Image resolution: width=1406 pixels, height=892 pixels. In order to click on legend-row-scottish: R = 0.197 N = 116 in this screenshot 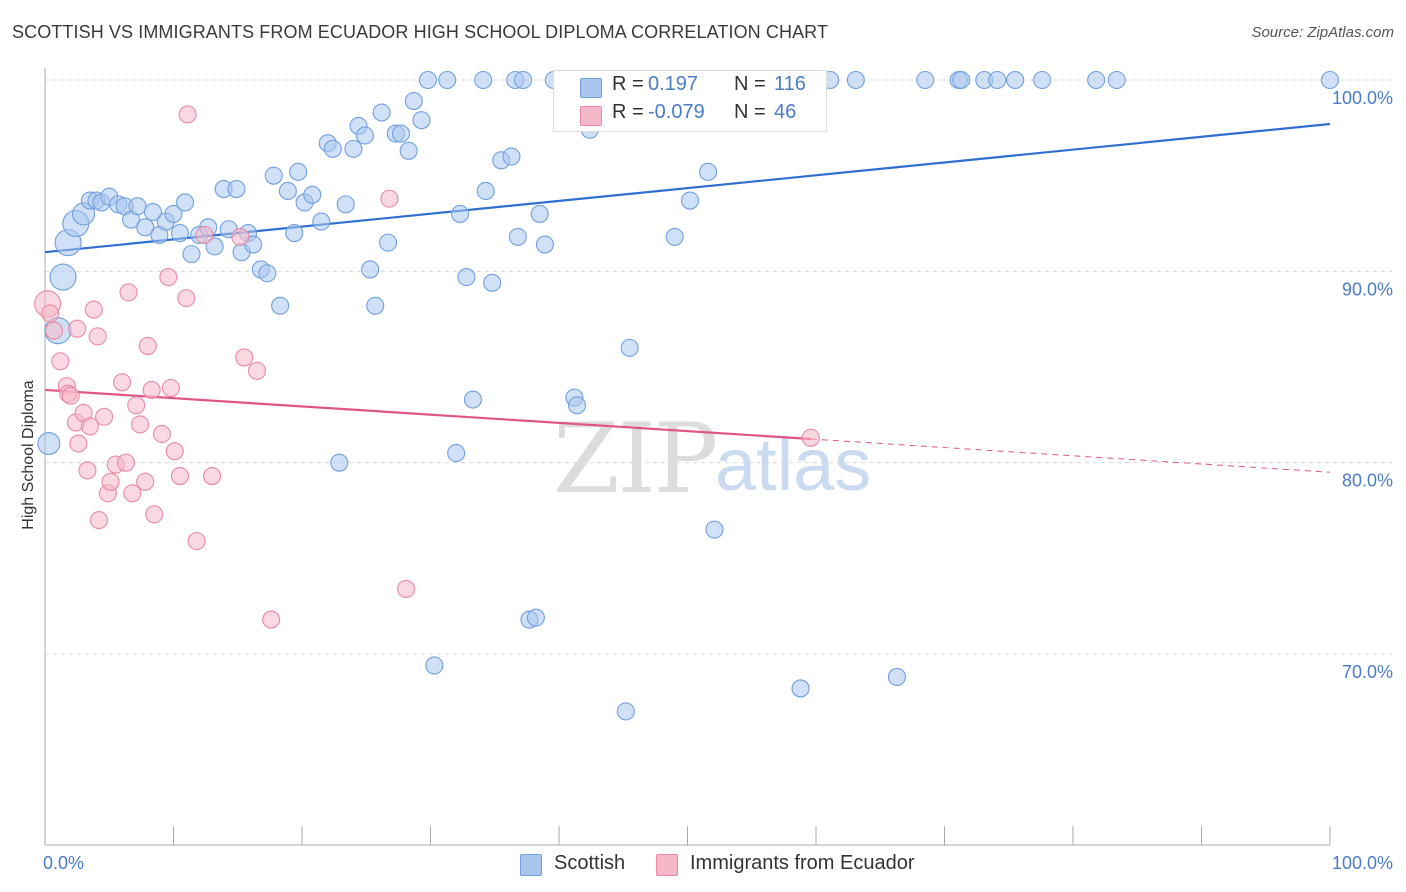, I will do `click(690, 87)`.